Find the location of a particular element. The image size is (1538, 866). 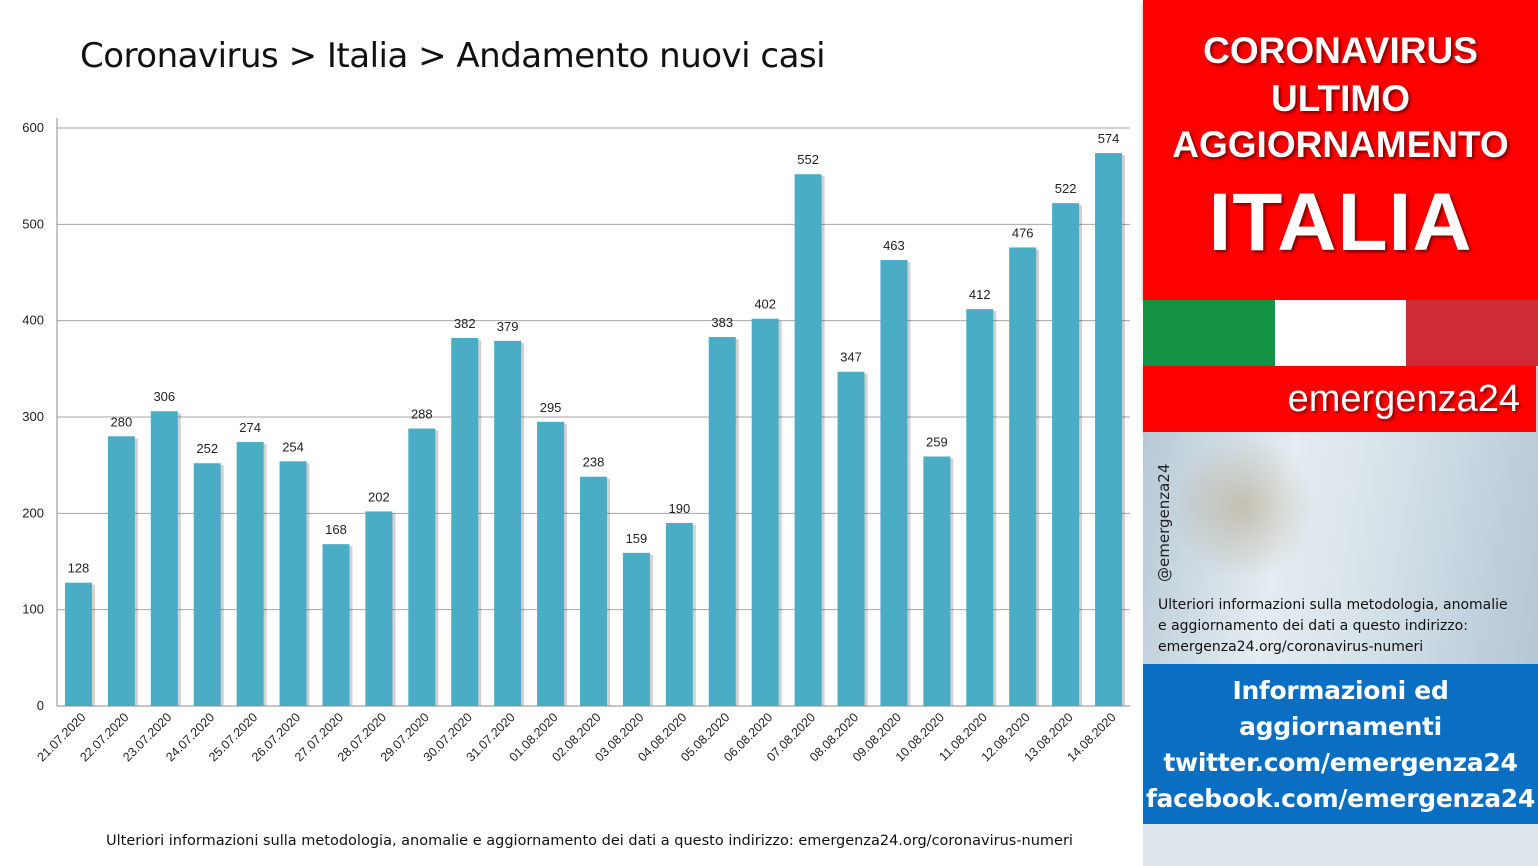

side-note-line-3: emergenza24.org/coronavirus-numeri is located at coordinates (1291, 647).